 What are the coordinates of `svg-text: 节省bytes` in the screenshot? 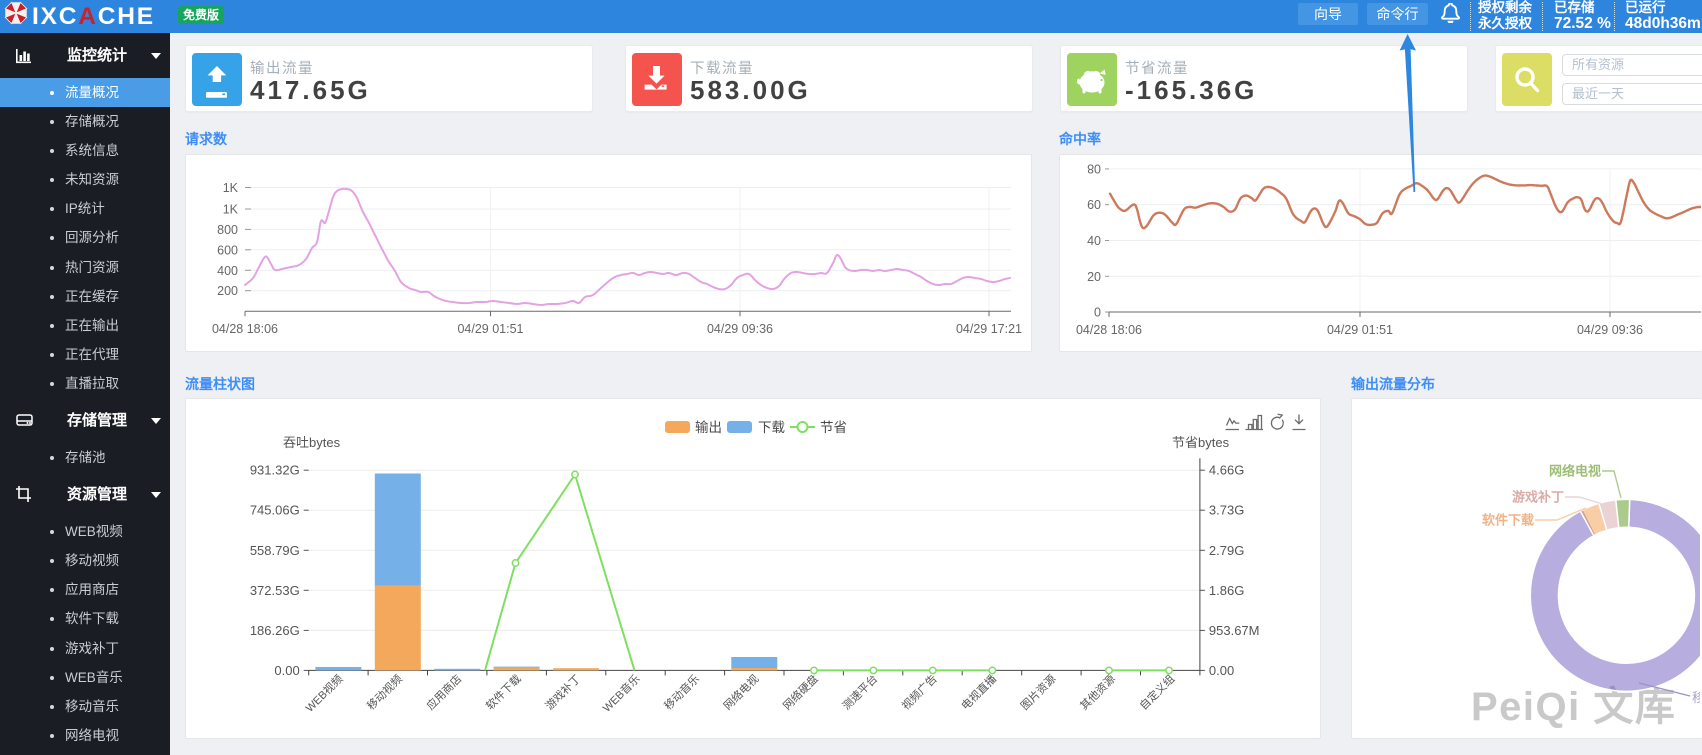 It's located at (1201, 442).